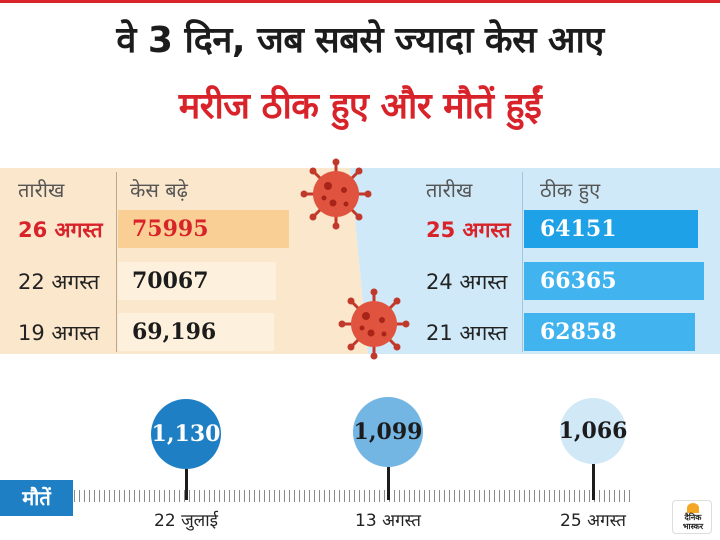 This screenshot has height=540, width=720. Describe the element at coordinates (170, 229) in the screenshot. I see `cases-bar-value: 75995` at that location.